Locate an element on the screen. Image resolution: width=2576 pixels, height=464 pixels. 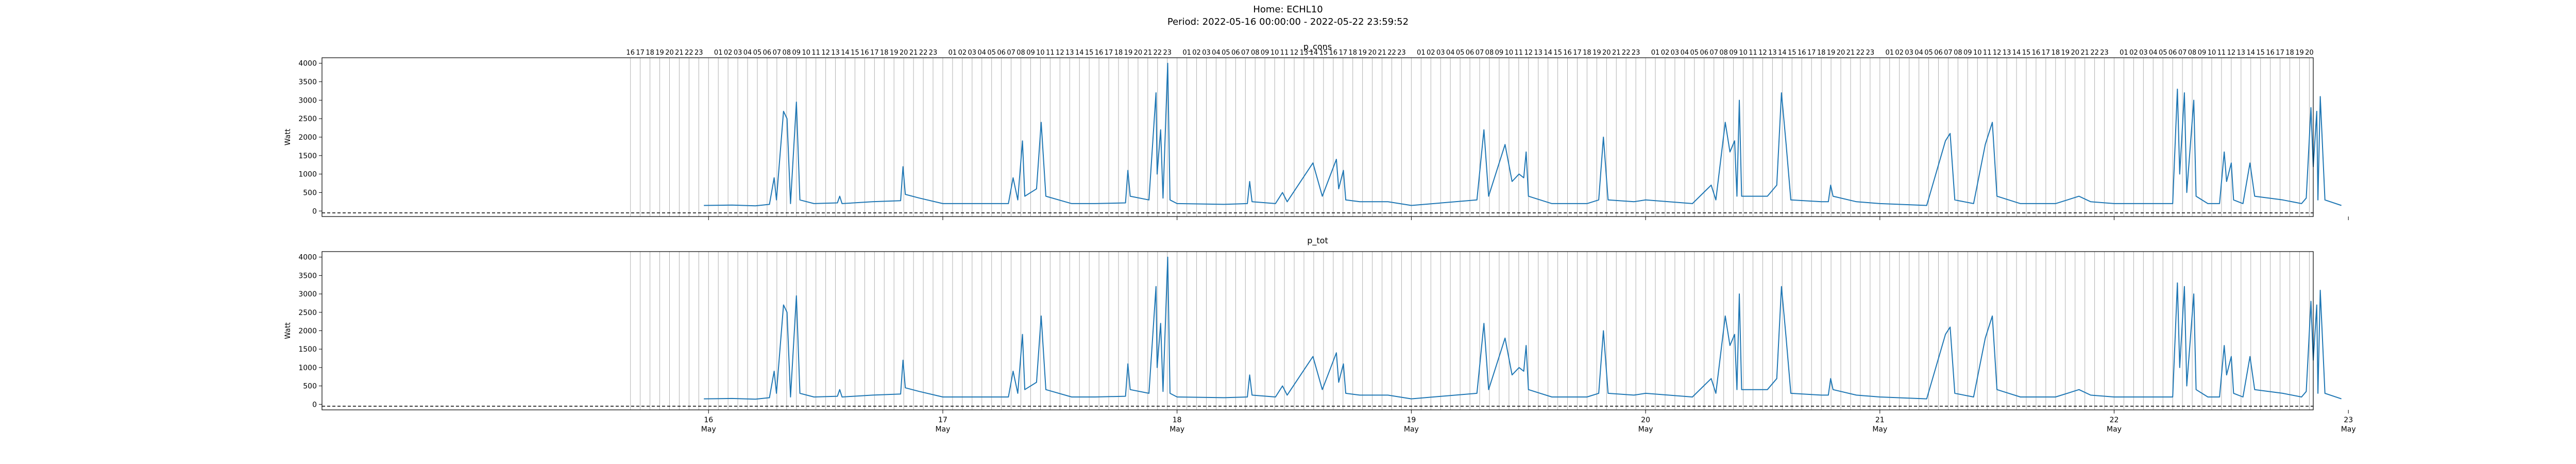
x-date-label: 18 is located at coordinates (1177, 420).